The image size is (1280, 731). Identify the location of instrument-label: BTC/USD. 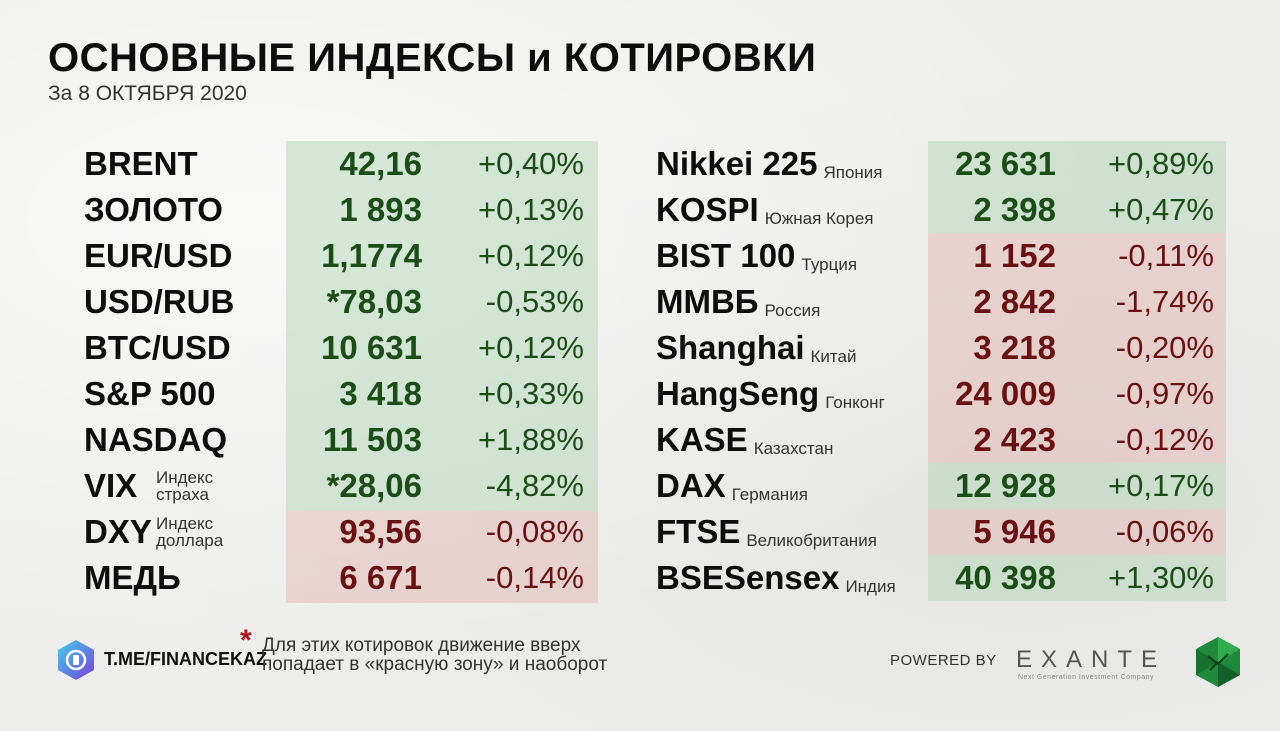
(157, 347).